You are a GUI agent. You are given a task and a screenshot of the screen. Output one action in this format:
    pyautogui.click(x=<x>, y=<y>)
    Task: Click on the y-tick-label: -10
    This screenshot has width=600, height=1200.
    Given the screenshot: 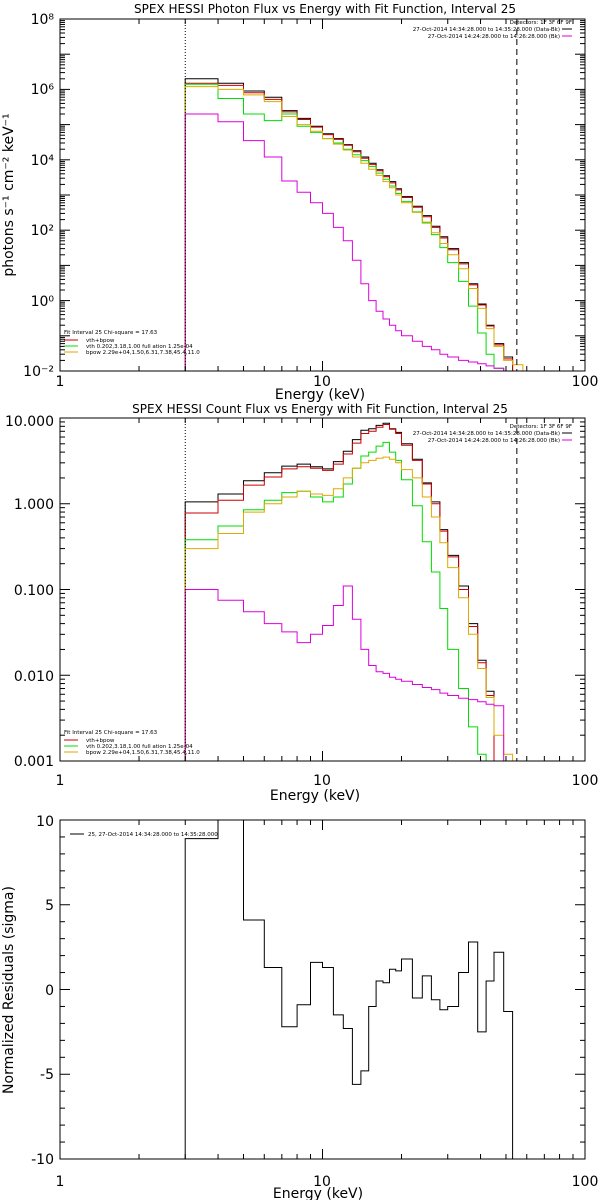 What is the action you would take?
    pyautogui.click(x=42, y=1160)
    